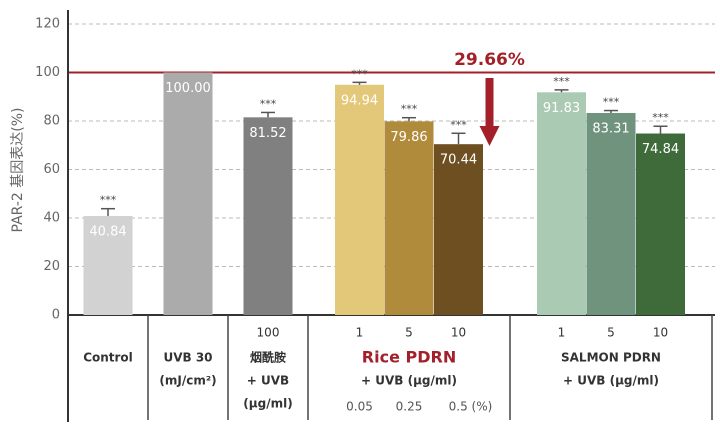  I want to click on value-label: 70.44, so click(458, 160).